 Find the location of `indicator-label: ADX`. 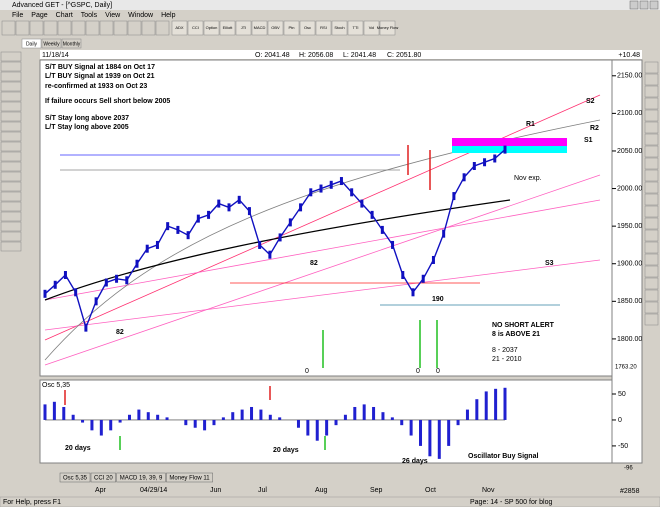

indicator-label: ADX is located at coordinates (179, 27).